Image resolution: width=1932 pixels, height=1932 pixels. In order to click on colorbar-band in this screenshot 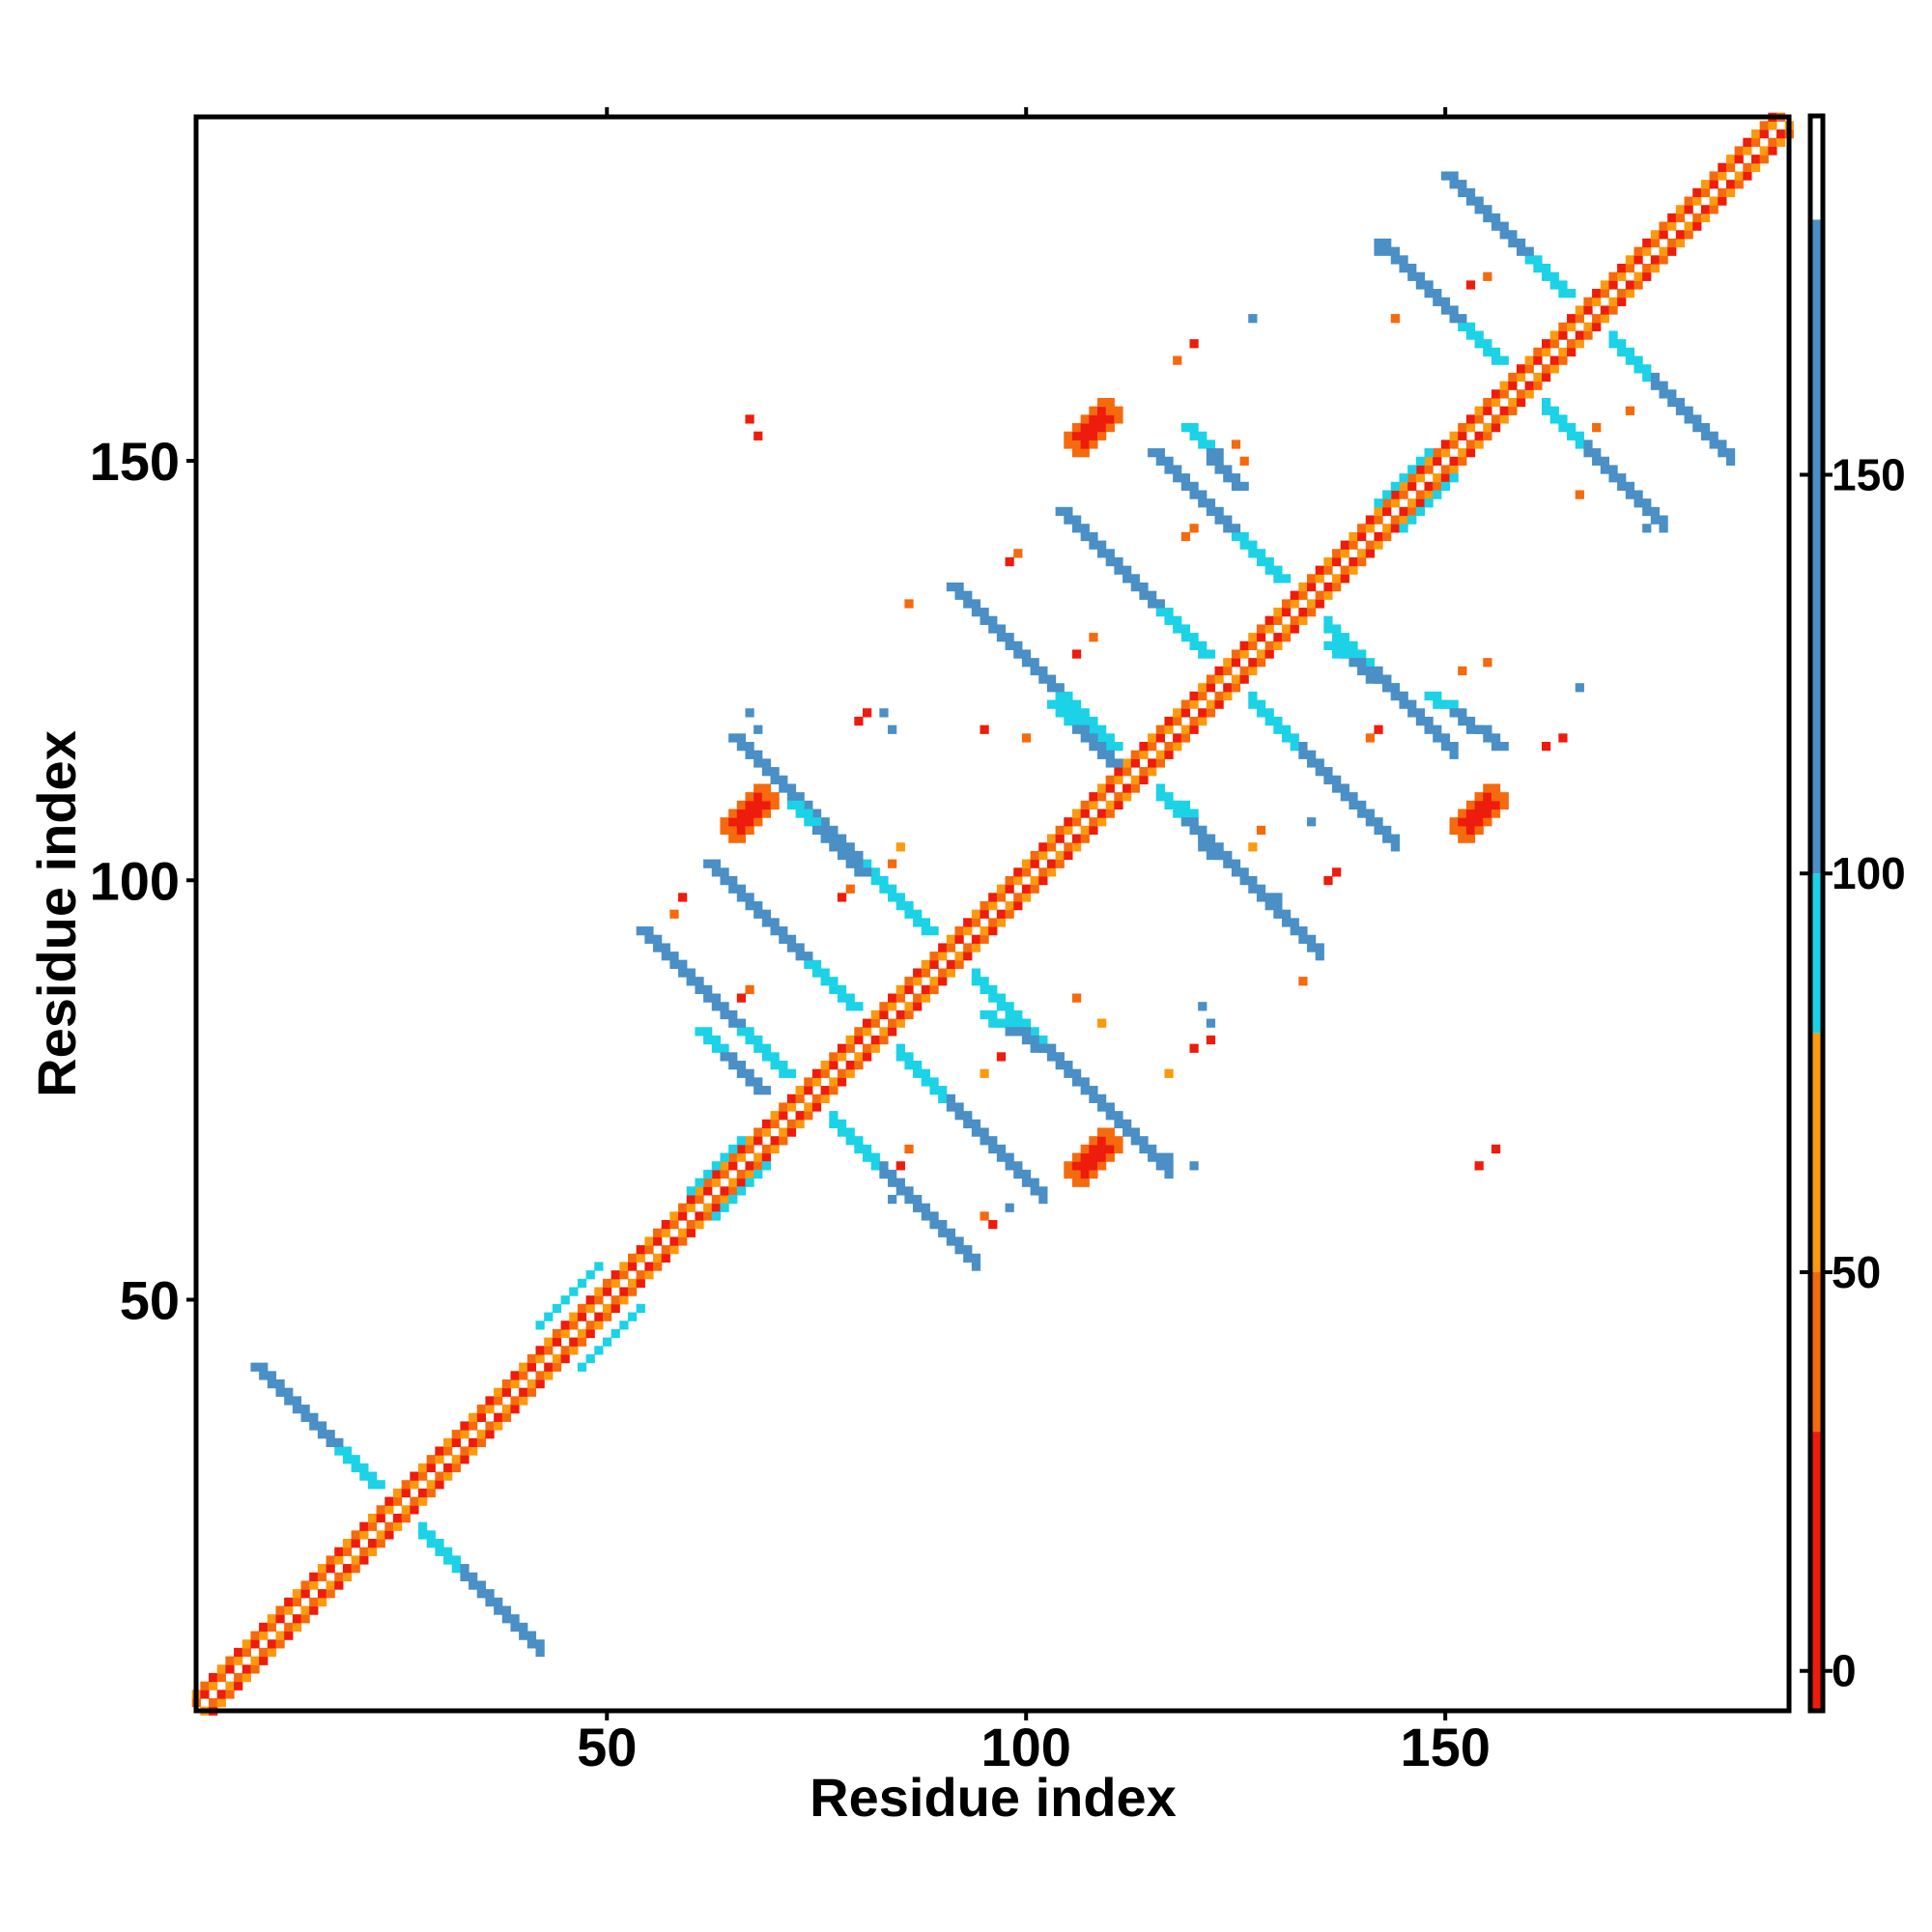, I will do `click(1816, 546)`.